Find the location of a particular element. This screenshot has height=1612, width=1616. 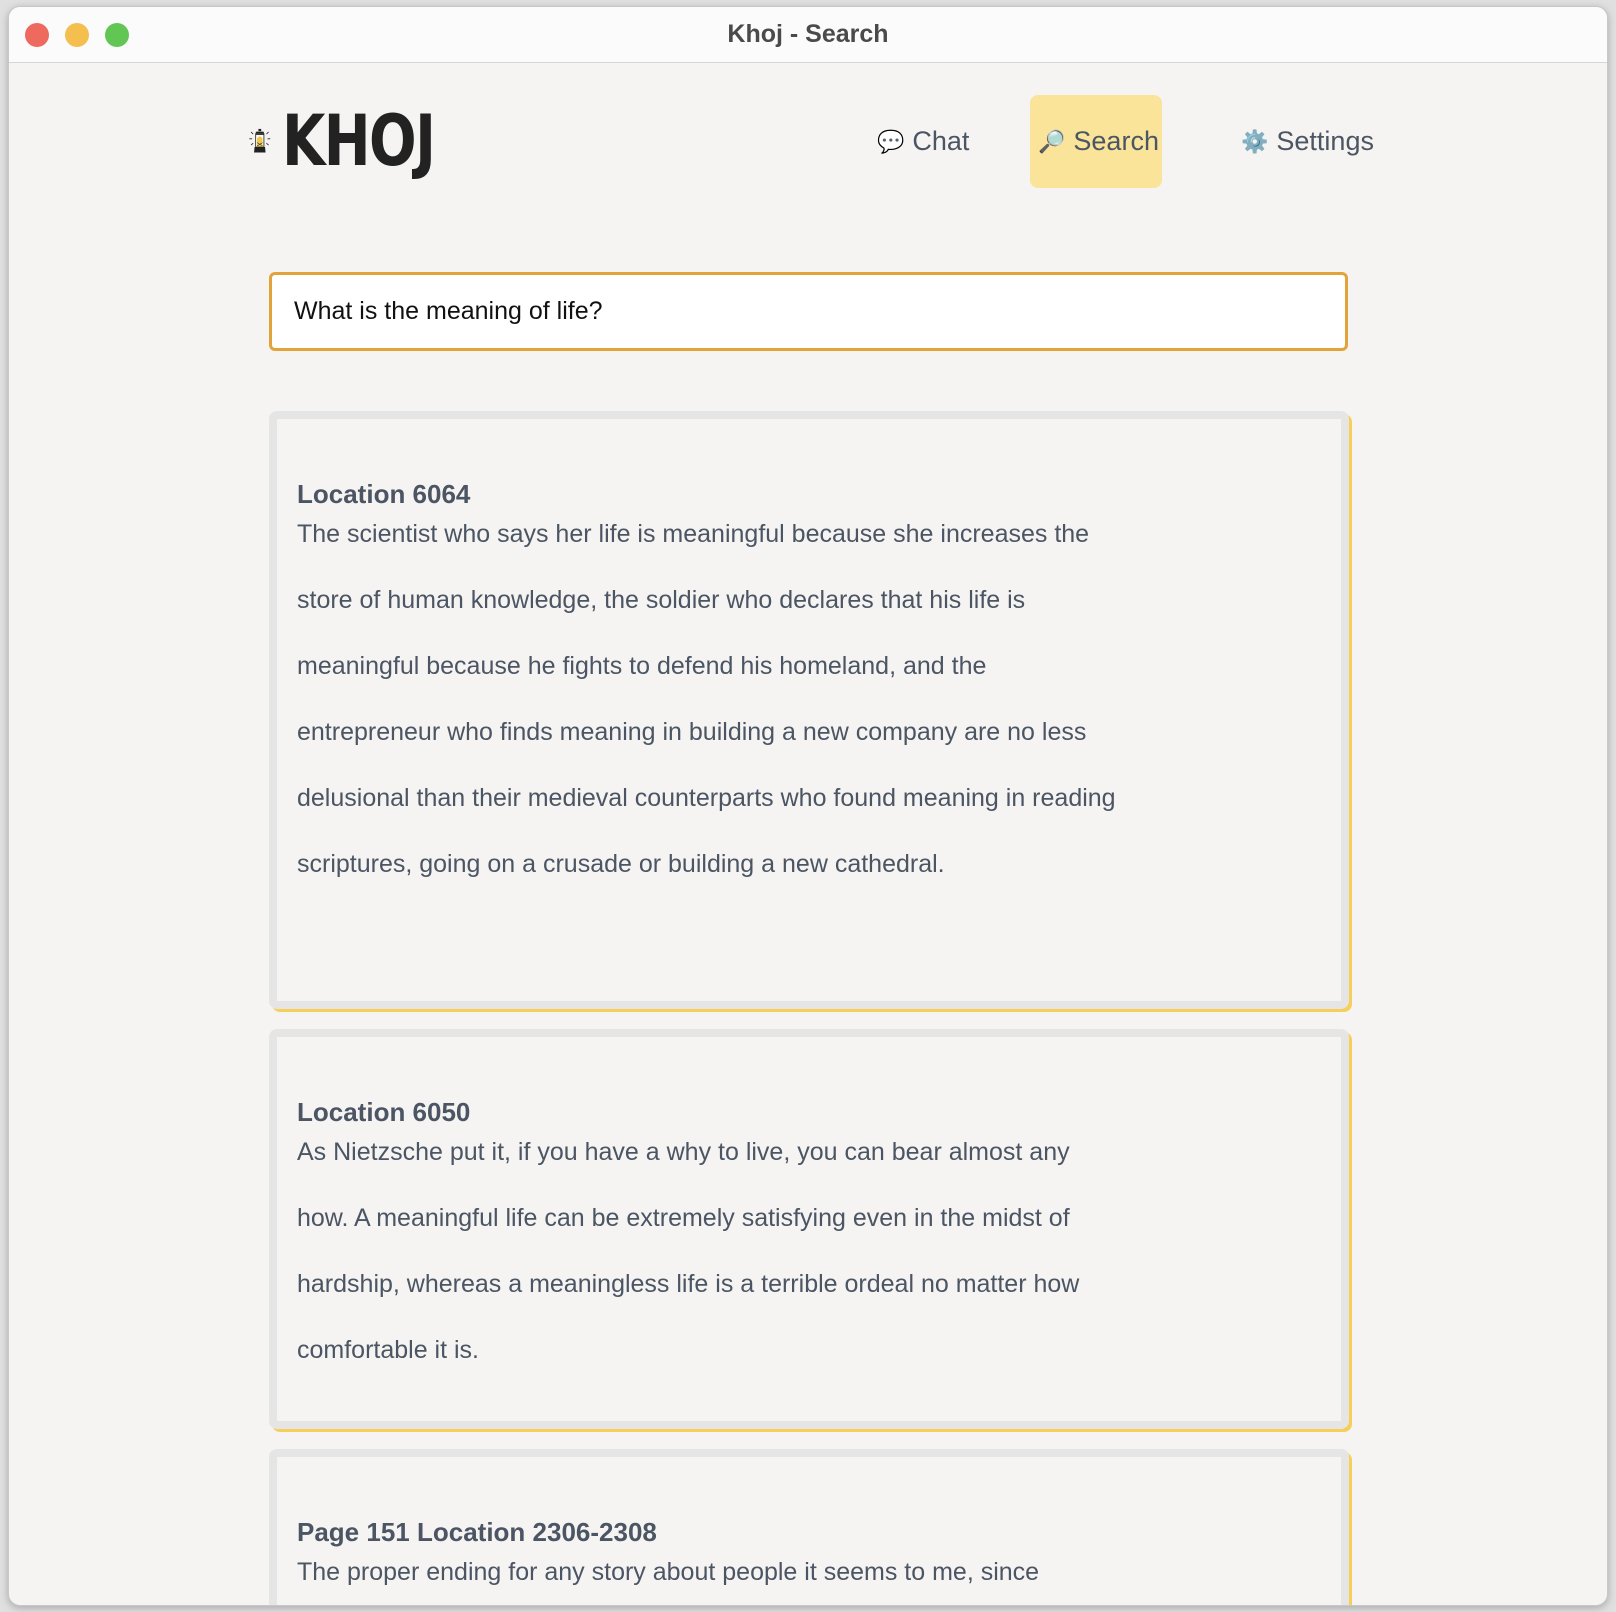

result-title: Page 151 Location 2306-2308 is located at coordinates (477, 1532).